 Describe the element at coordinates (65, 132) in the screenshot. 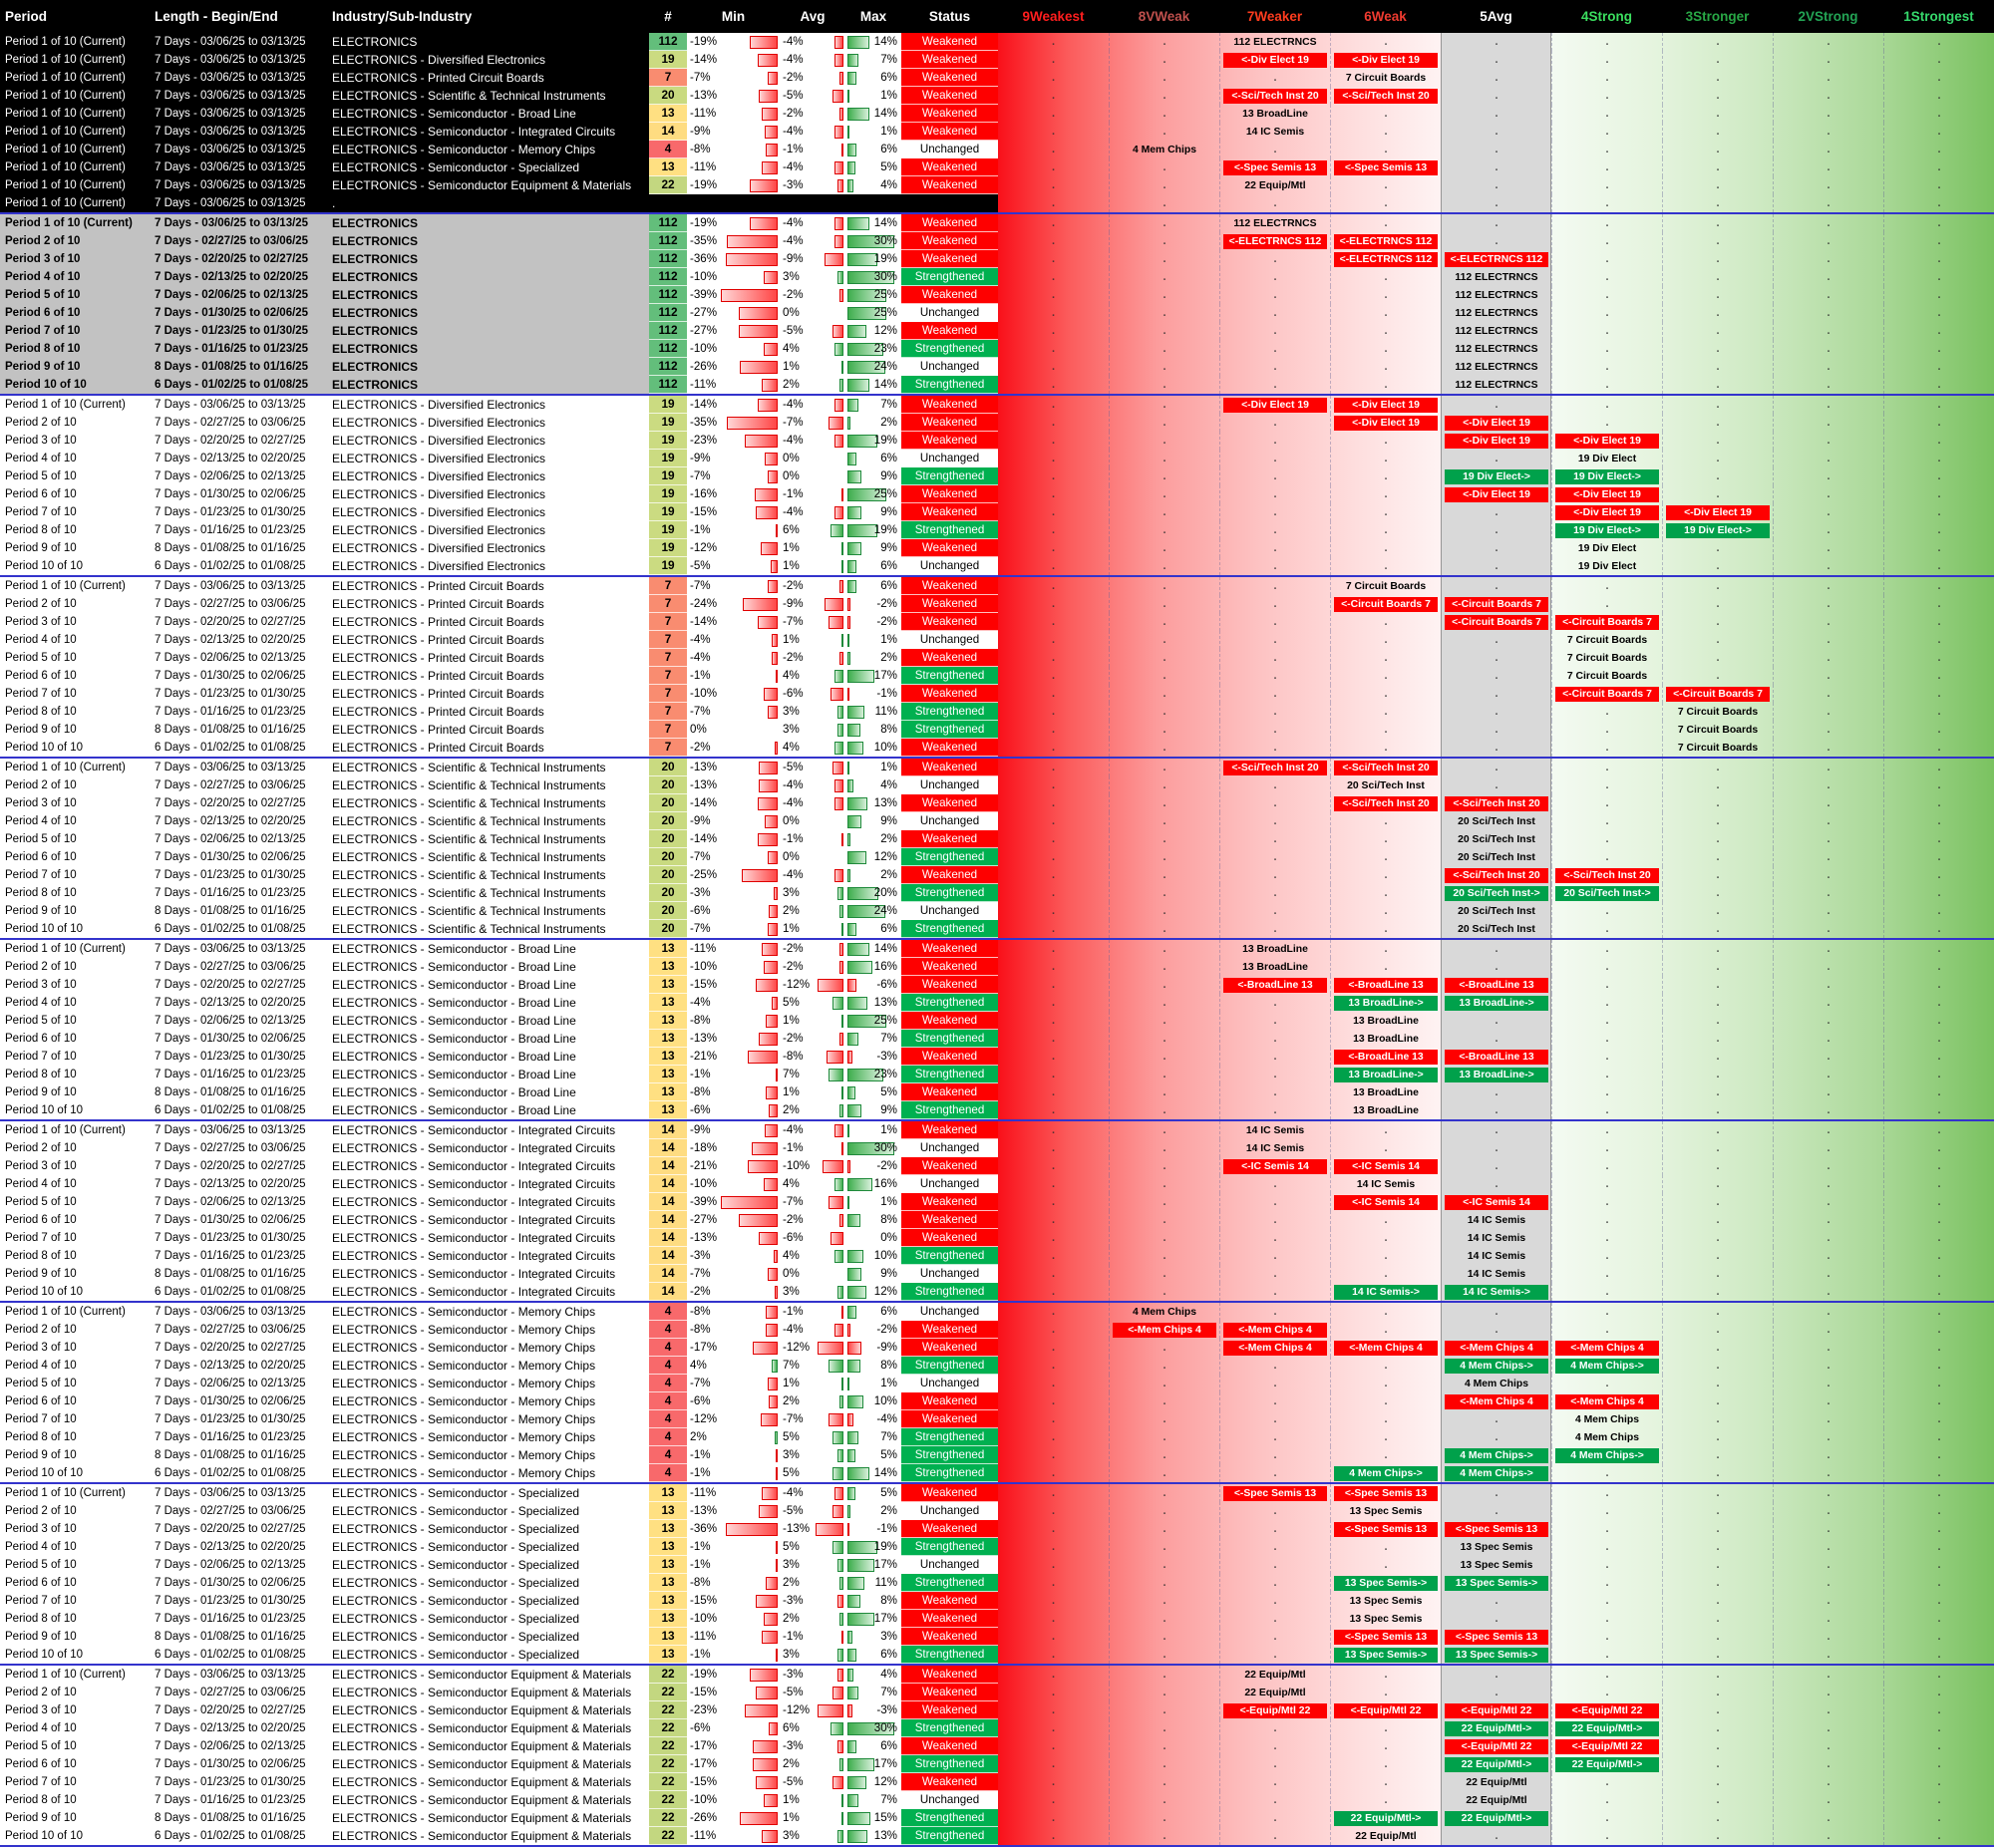

I see `cell-period: Period 1 of 10 (Current)` at that location.